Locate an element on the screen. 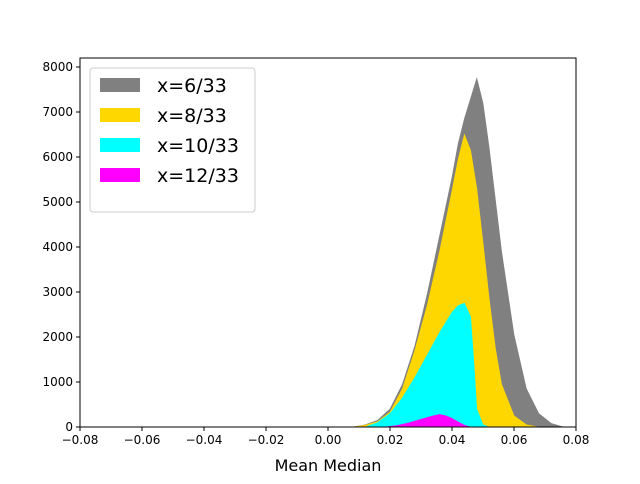 This screenshot has width=640, height=484. x-axis-ticks: −0.08 −0.06 −0.04 −0.02 0.00 0.02 0.04 0.06 0.08 is located at coordinates (326, 437).